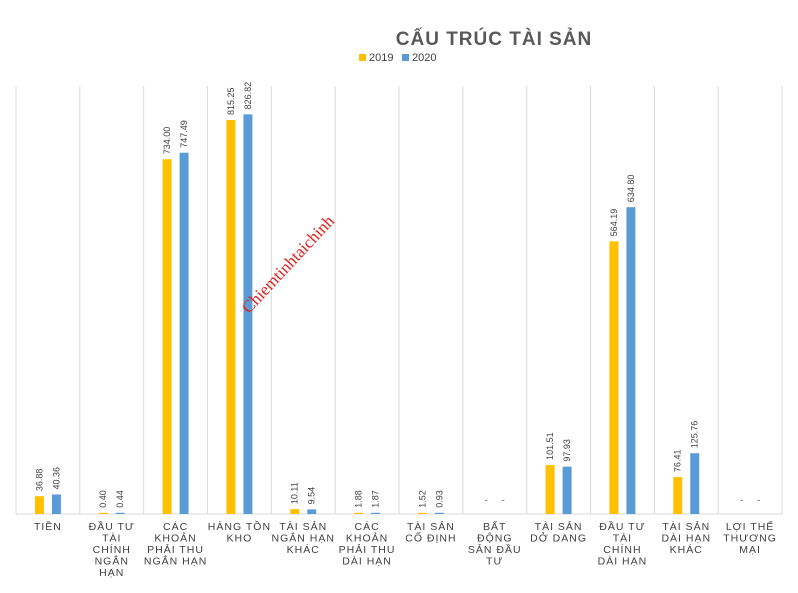  I want to click on category-label-1: ĐẦU TƯ TÀI CHÍNH NGẮN HẠN, so click(112, 549).